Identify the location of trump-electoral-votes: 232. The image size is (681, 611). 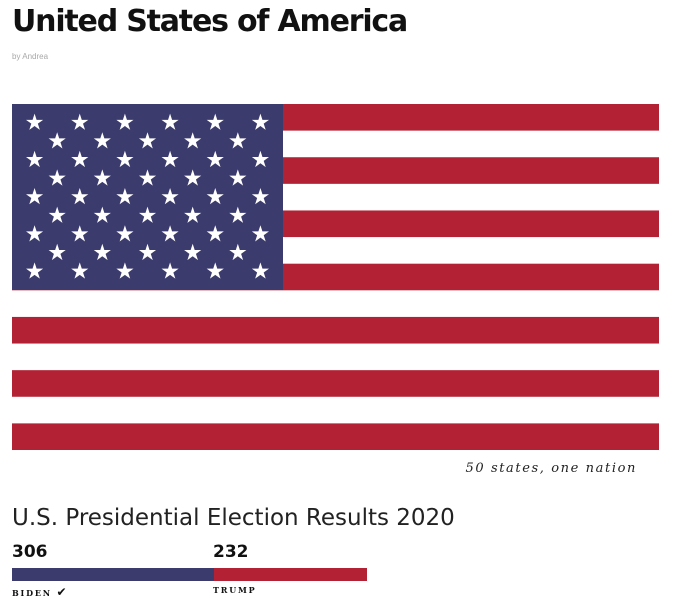
(231, 552).